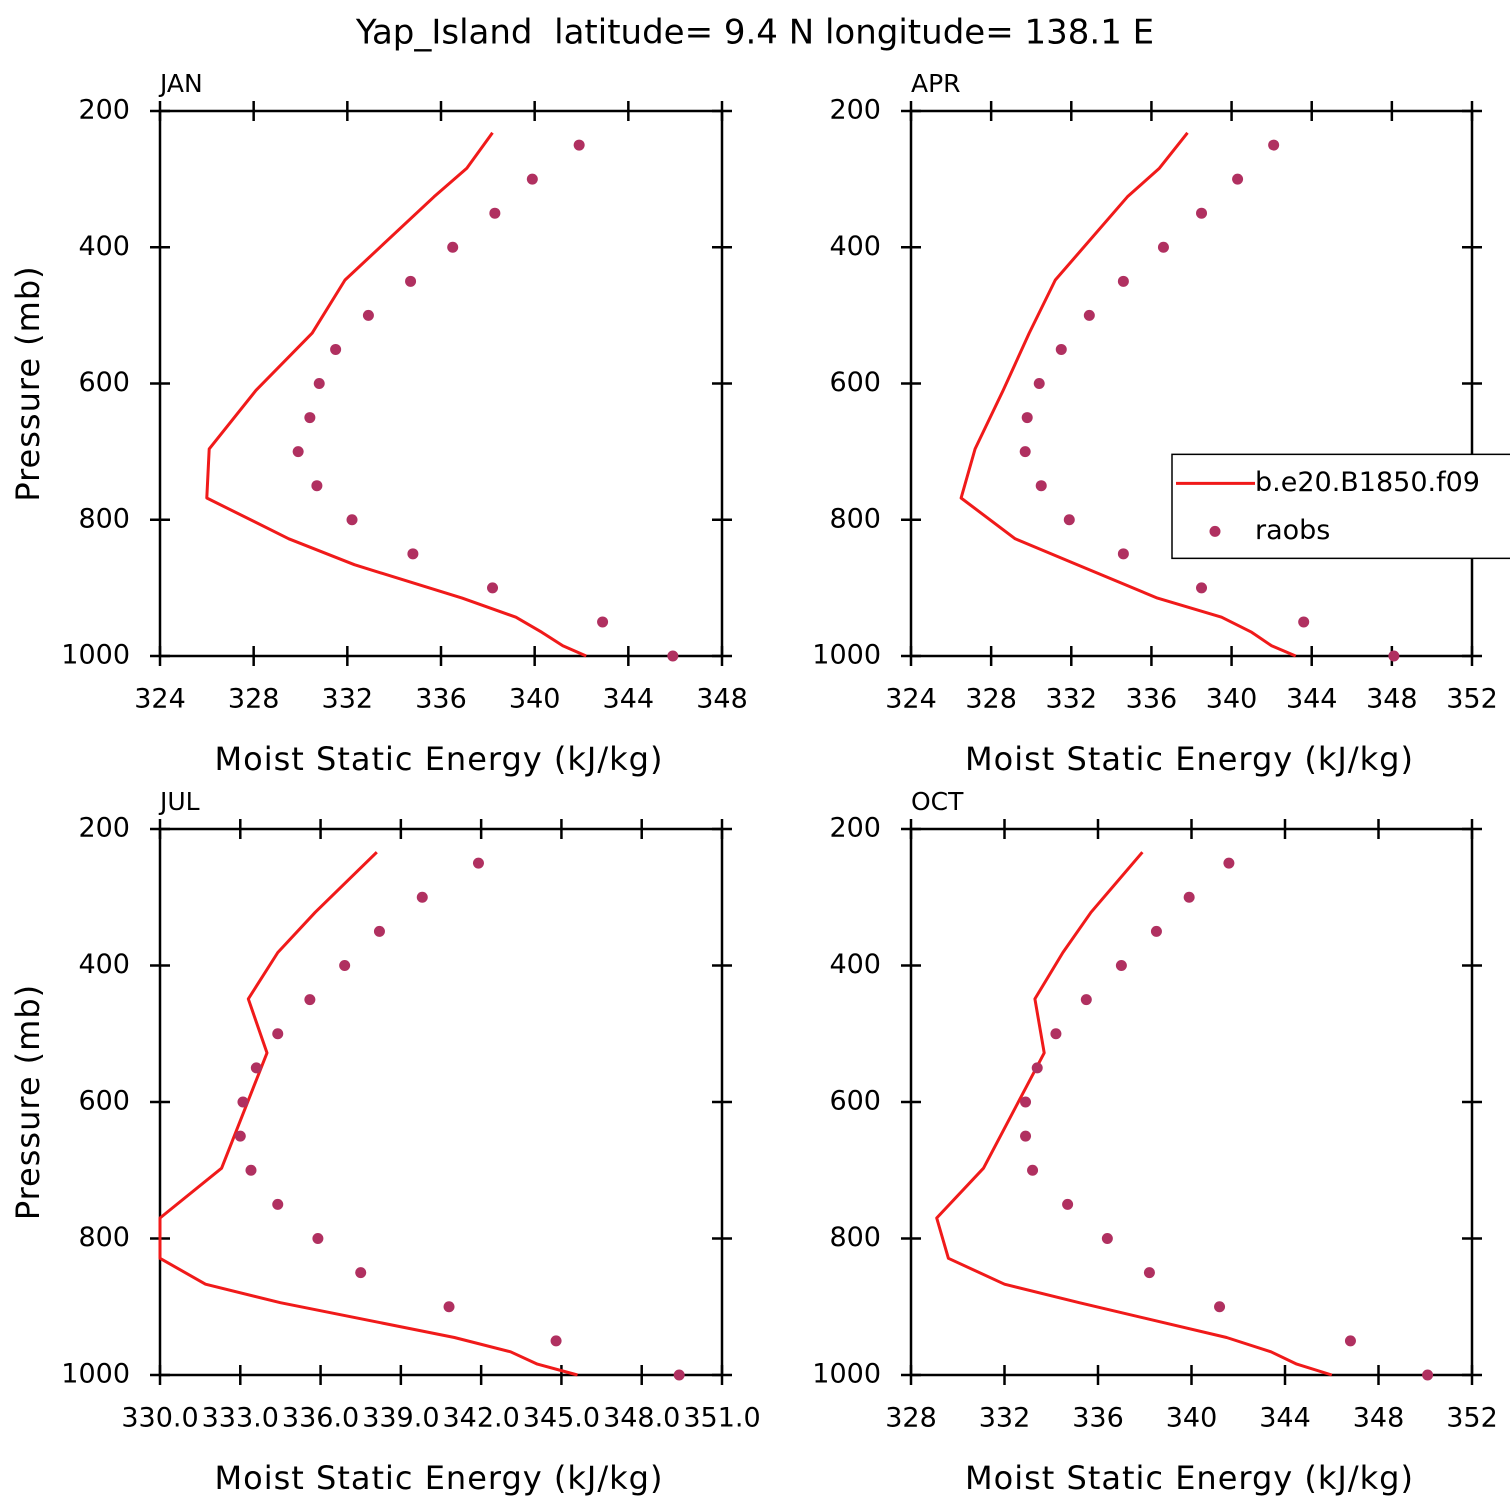 Image resolution: width=1510 pixels, height=1510 pixels. I want to click on y-axis-label: Pressure (mb), so click(28, 383).